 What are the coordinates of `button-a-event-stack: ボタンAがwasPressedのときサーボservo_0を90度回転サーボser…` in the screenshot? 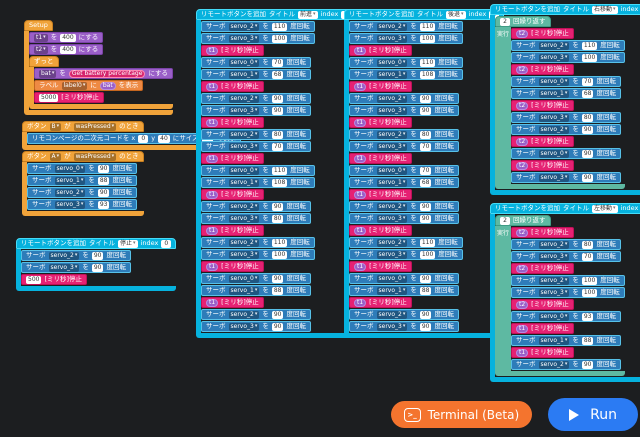 It's located at (83, 184).